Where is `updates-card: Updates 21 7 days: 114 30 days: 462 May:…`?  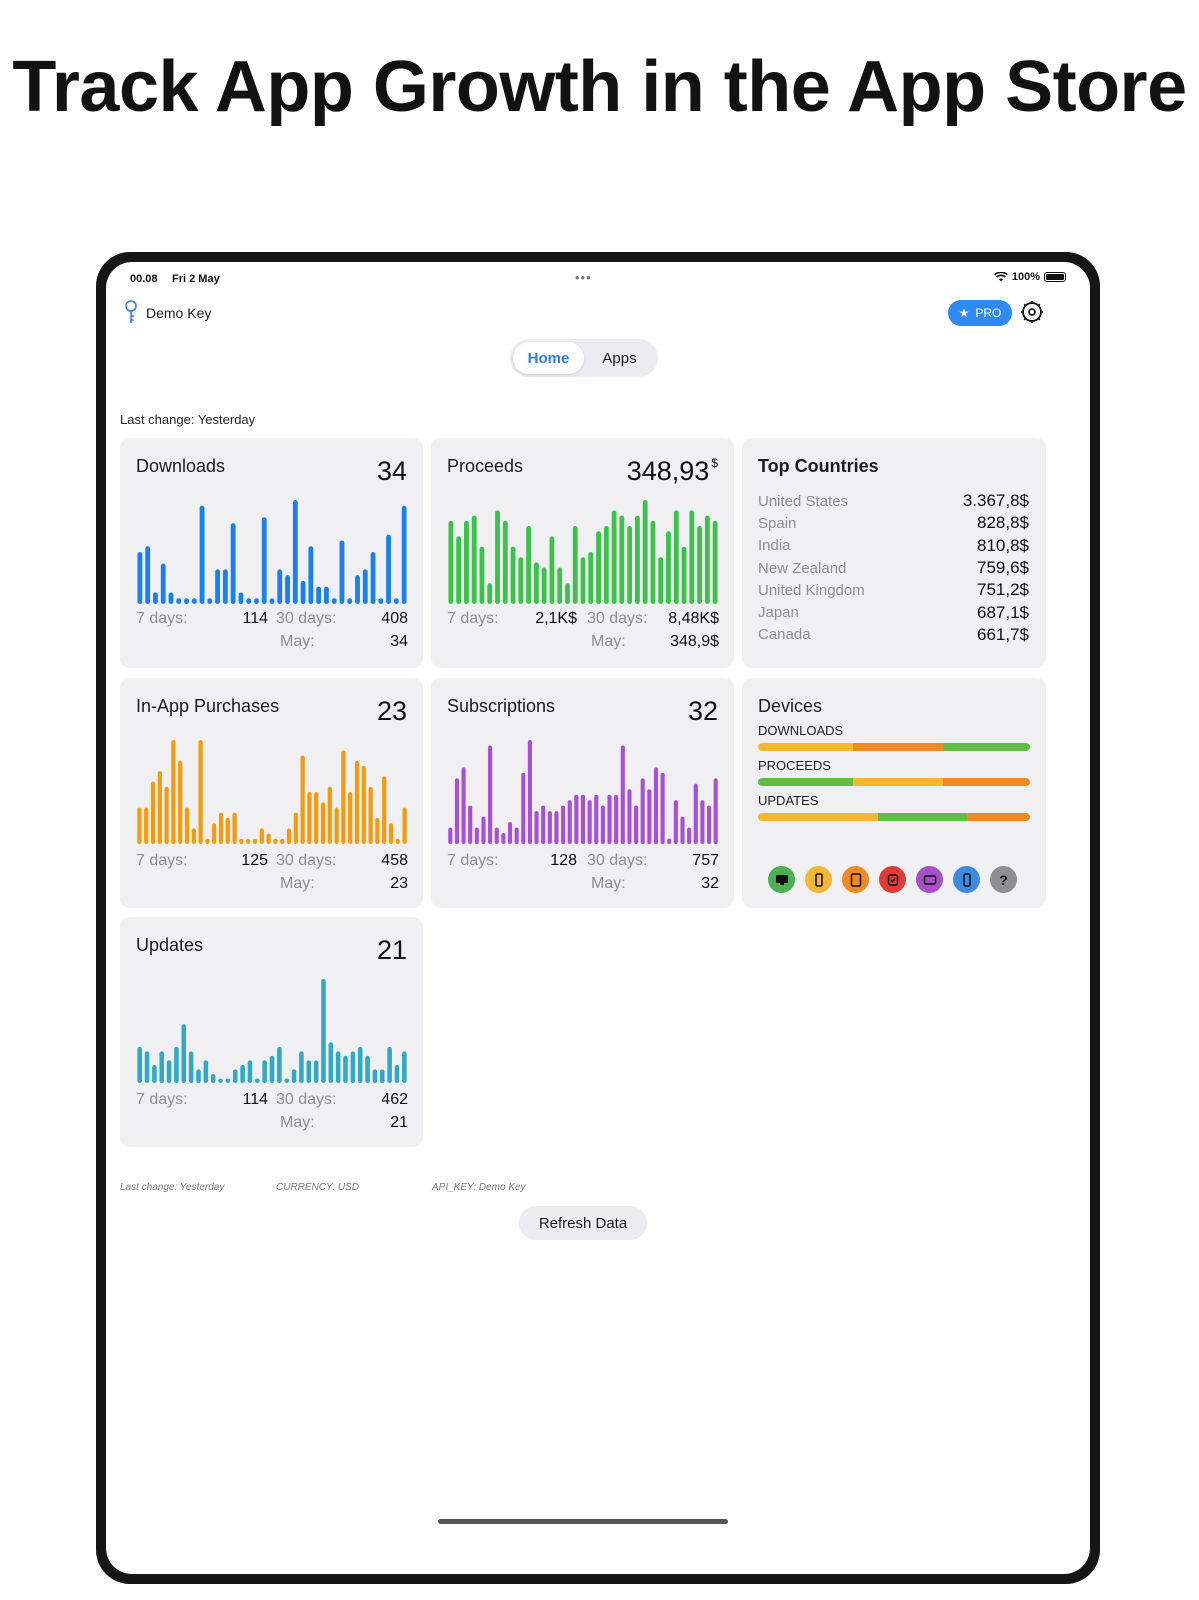 updates-card: Updates 21 7 days: 114 30 days: 462 May:… is located at coordinates (271, 1032).